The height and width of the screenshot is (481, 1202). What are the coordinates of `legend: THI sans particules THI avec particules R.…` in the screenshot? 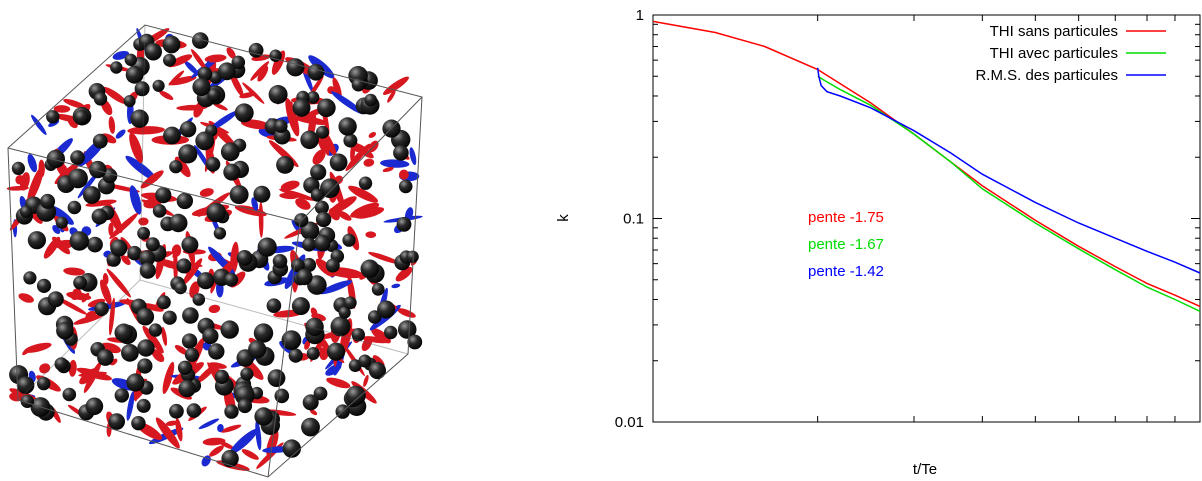 It's located at (1070, 53).